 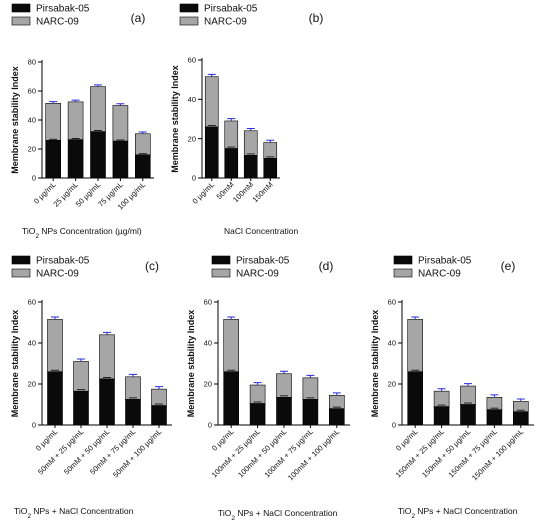 What do you see at coordinates (472, 453) in the screenshot?
I see `x-tick-label: 150mM + 75 µg/mL` at bounding box center [472, 453].